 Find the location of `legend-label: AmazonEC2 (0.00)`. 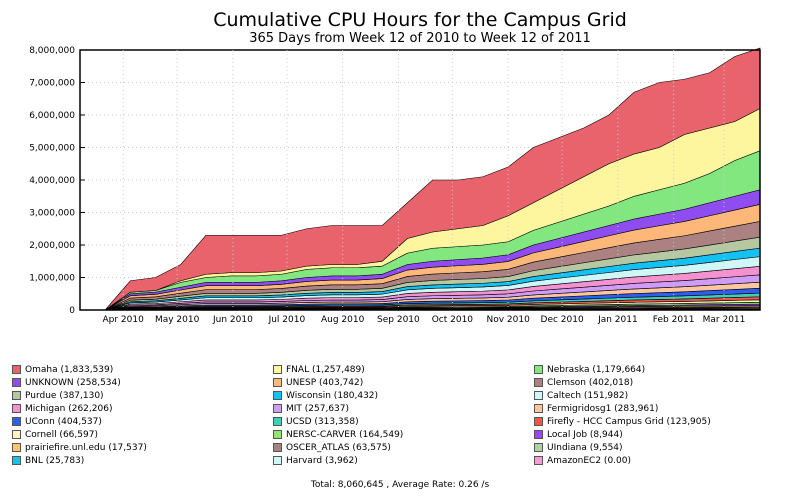

legend-label: AmazonEC2 (0.00) is located at coordinates (589, 460).